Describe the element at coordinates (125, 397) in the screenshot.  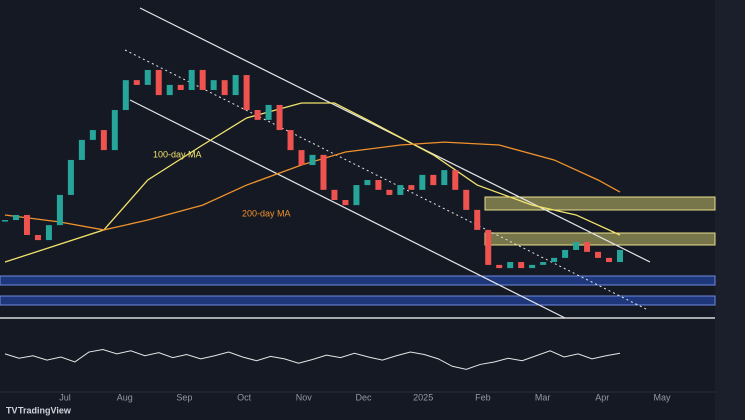
I see `x-tick-label: Aug` at that location.